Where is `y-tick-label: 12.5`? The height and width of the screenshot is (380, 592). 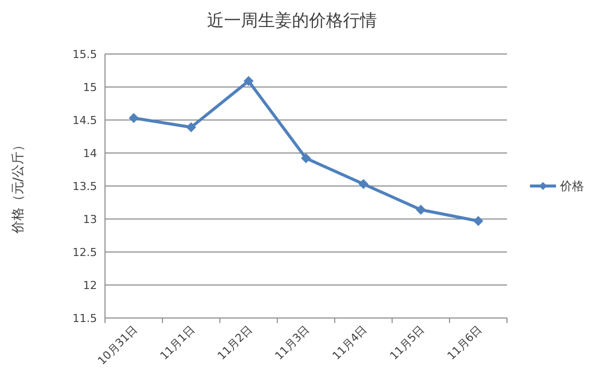
y-tick-label: 12.5 is located at coordinates (84, 252).